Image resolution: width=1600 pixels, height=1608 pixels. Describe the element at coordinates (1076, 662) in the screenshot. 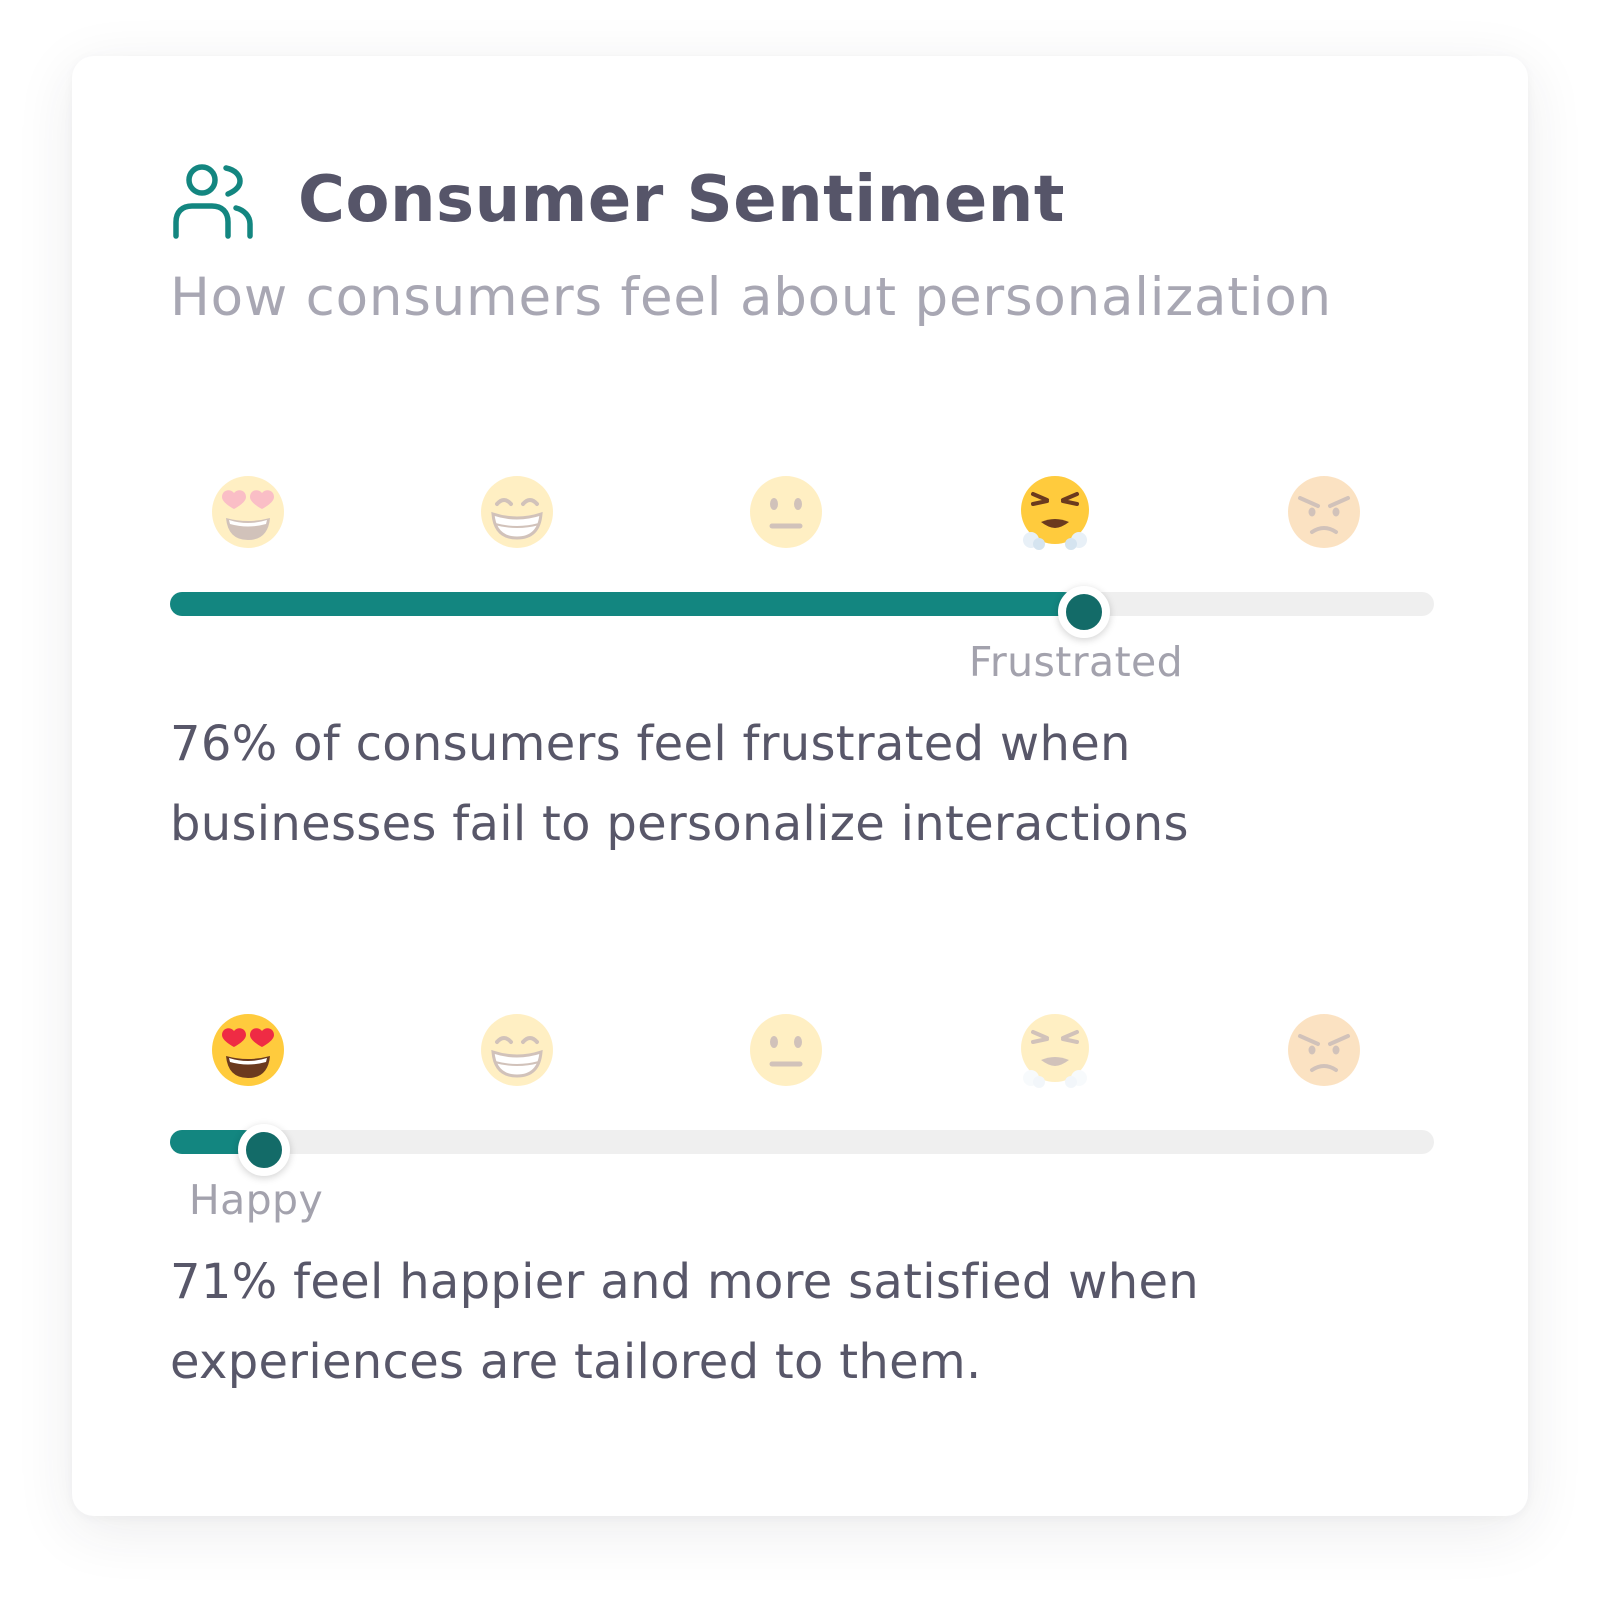

I see `level-label: Frustrated` at that location.